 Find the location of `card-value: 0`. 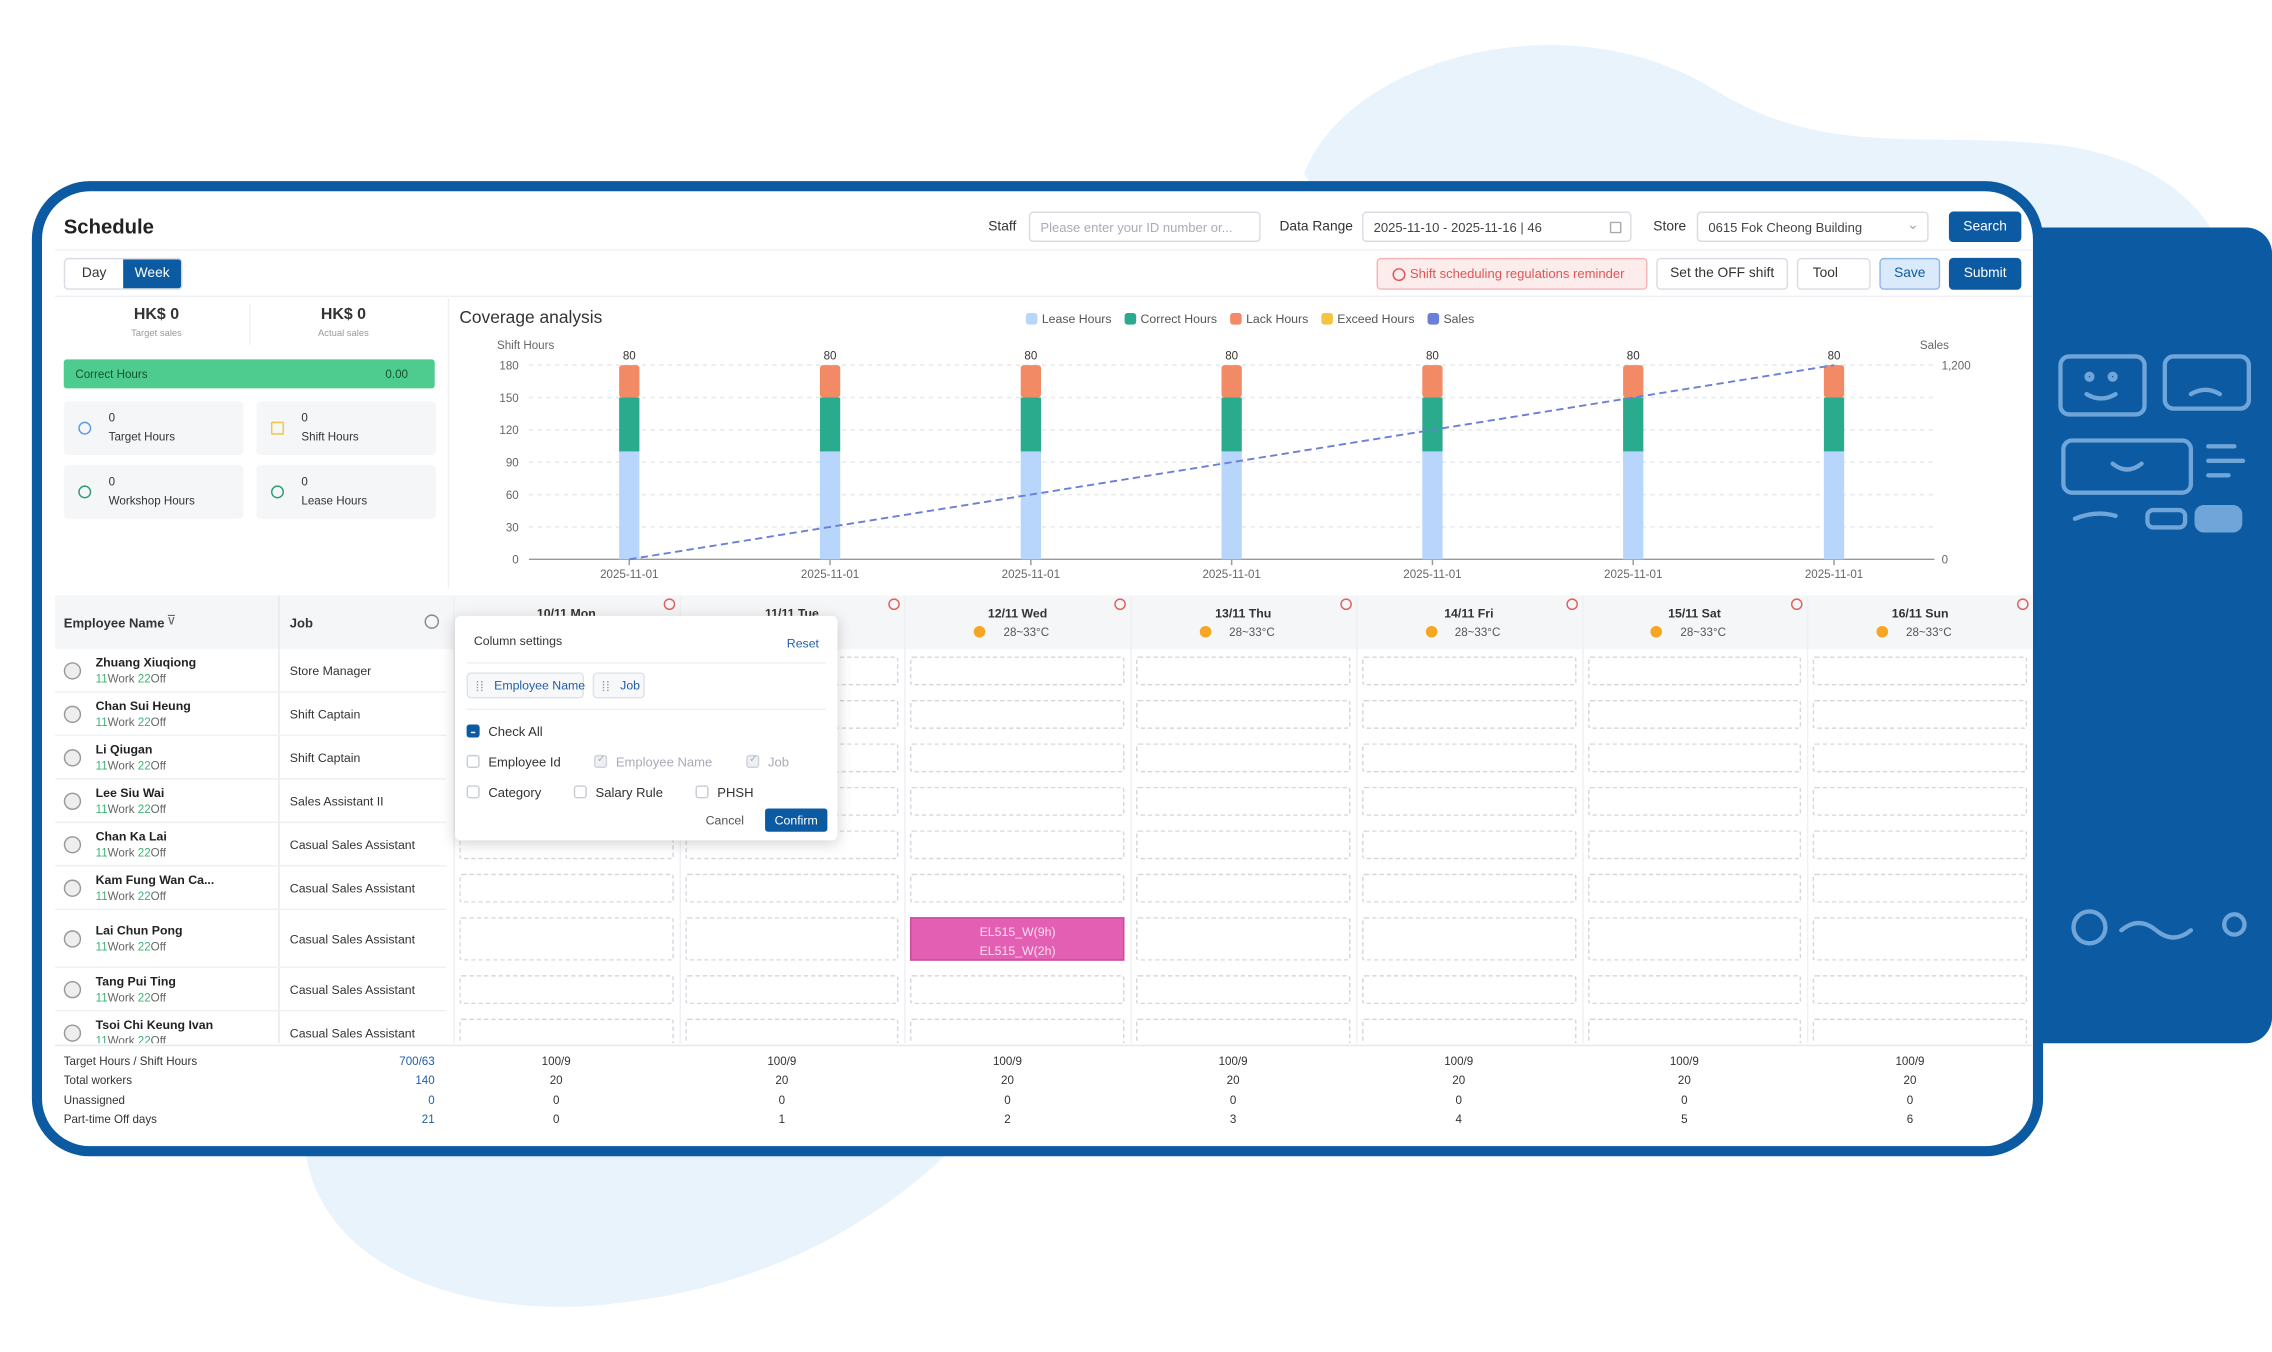

card-value: 0 is located at coordinates (304, 418).